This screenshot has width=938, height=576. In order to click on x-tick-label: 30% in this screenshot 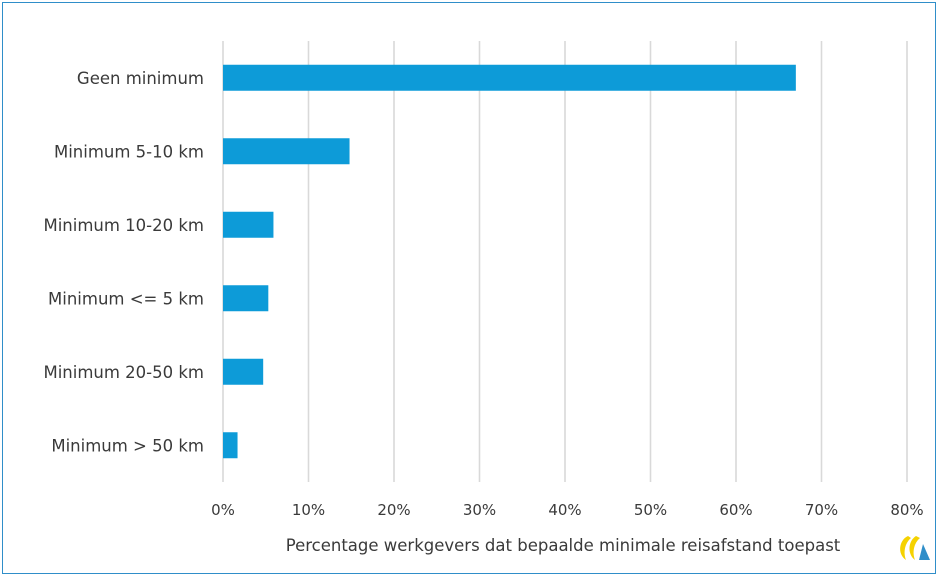, I will do `click(479, 510)`.